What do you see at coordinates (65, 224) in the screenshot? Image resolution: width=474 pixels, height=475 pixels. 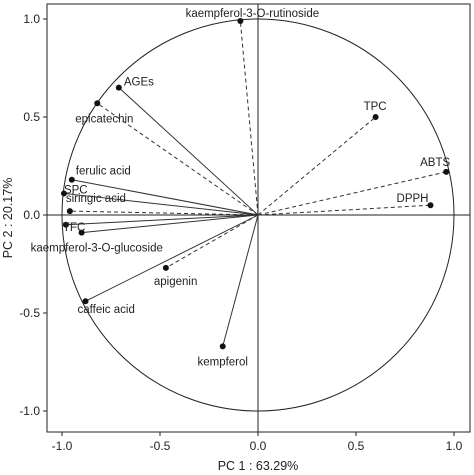 I see `point-tfc` at bounding box center [65, 224].